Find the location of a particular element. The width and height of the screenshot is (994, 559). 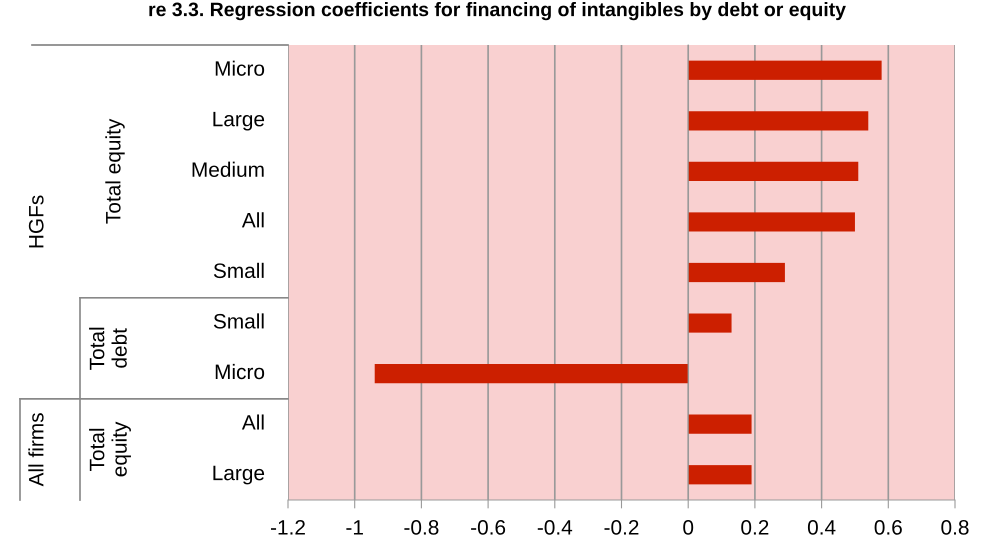

x-tick-label: -0.4 is located at coordinates (555, 527).